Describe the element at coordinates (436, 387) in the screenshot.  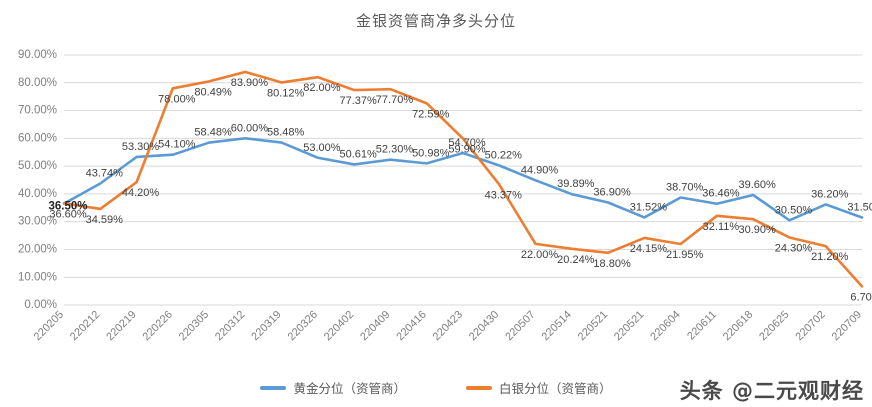
I see `chart-legend: 黄金分位（资管商） 白银分位（资管商）` at that location.